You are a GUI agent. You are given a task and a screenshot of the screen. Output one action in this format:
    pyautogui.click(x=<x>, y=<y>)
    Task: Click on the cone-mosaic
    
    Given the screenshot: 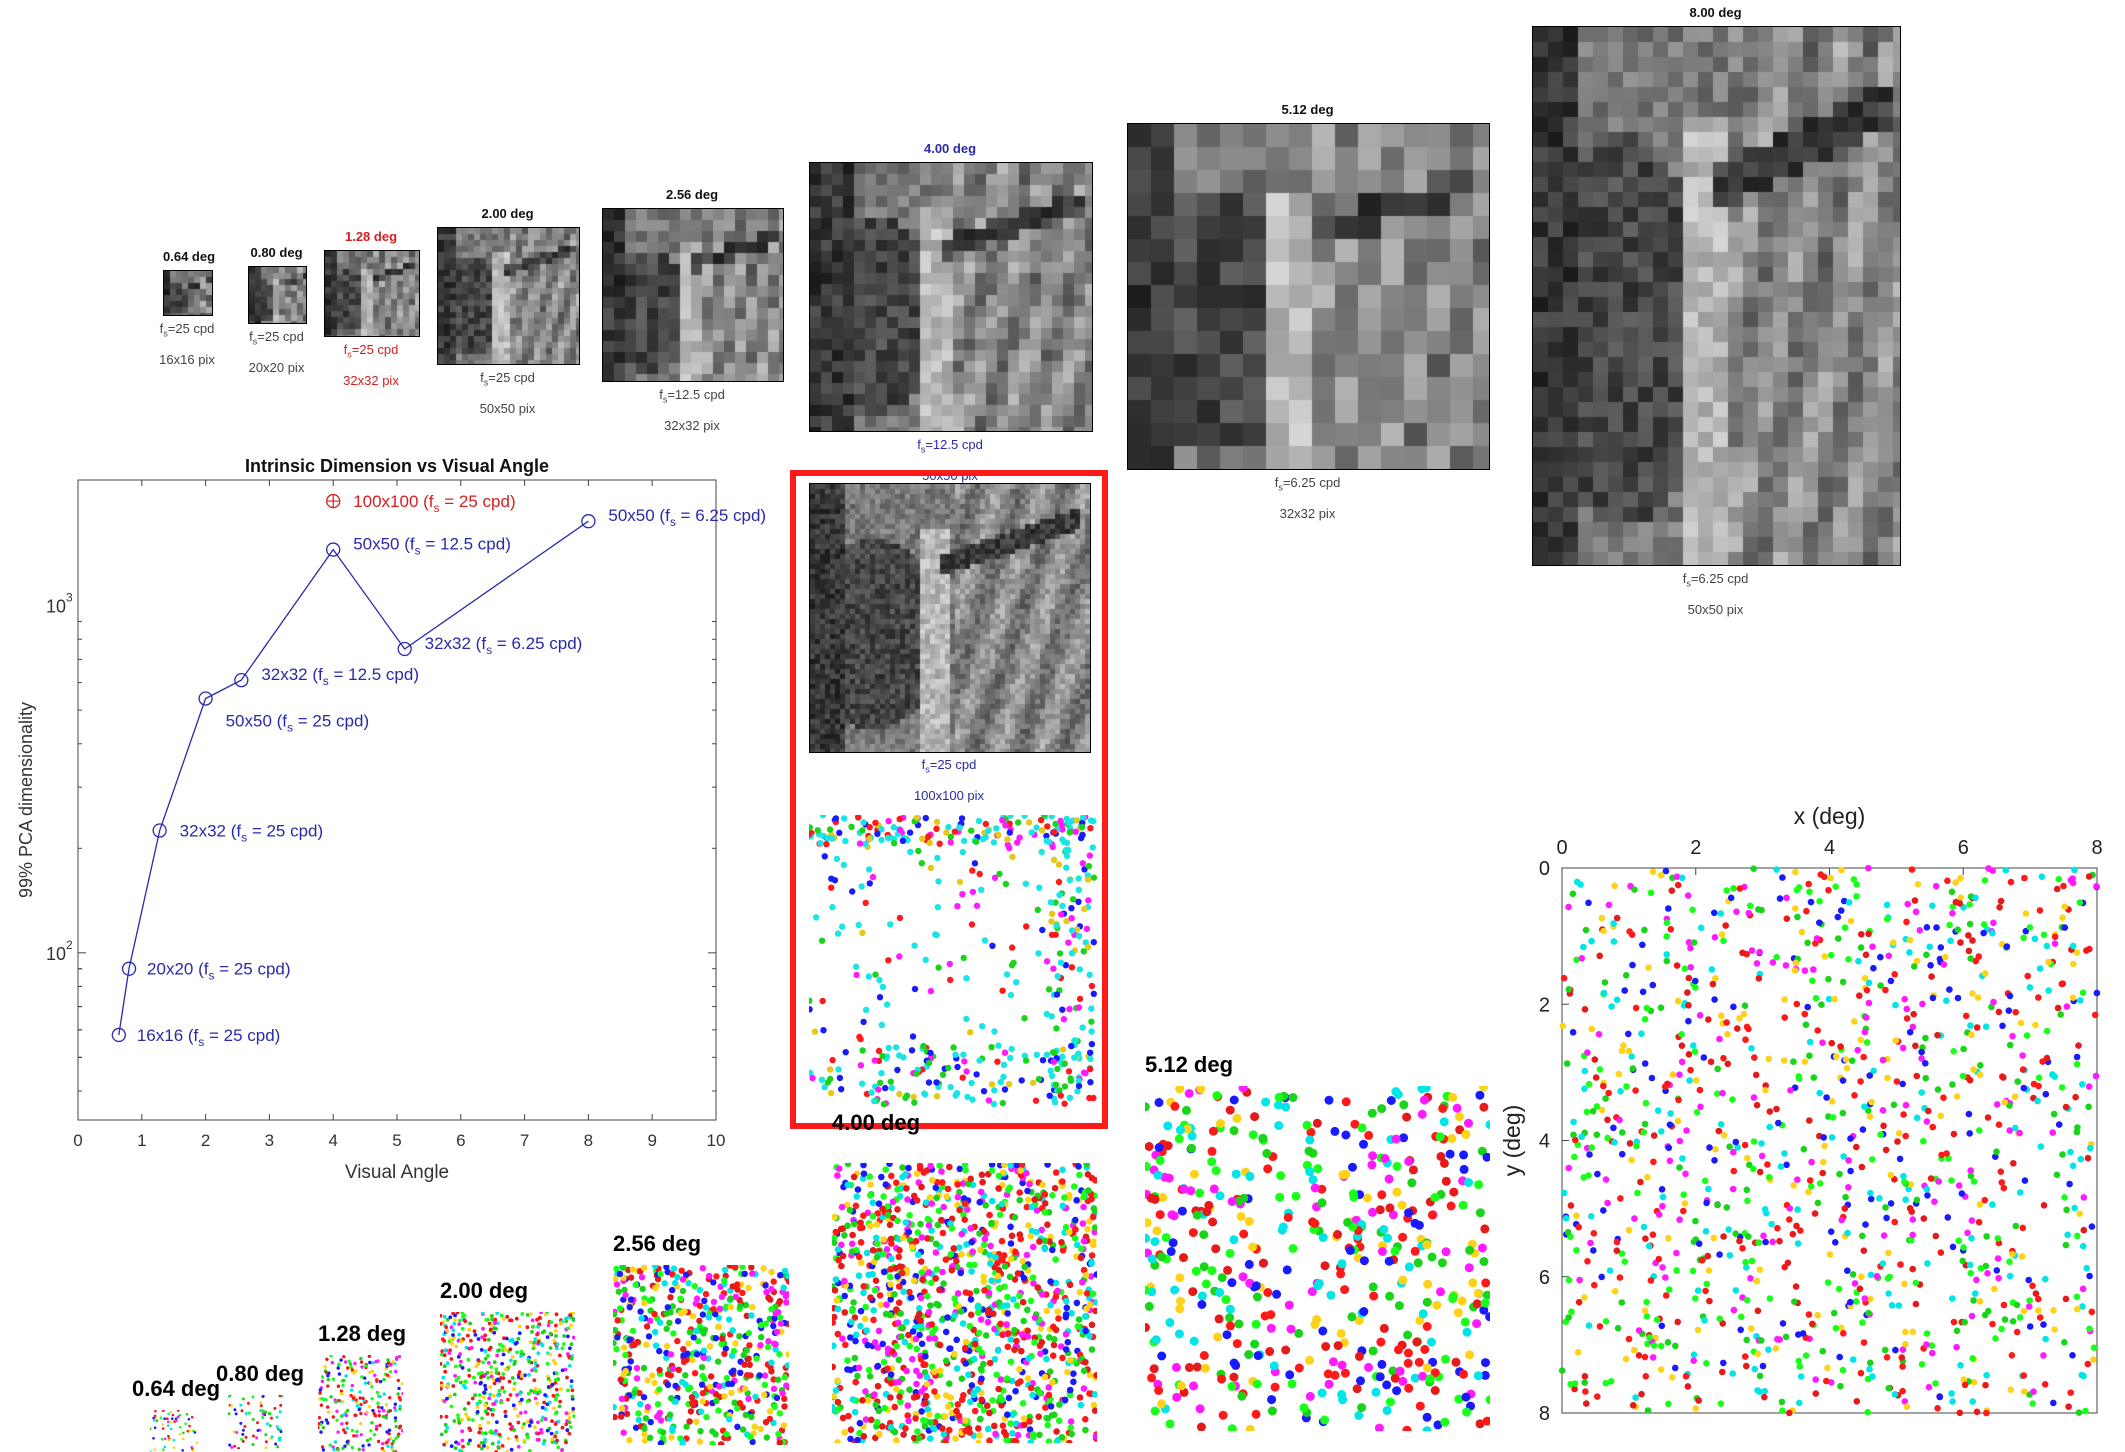 What is the action you would take?
    pyautogui.click(x=507, y=1382)
    